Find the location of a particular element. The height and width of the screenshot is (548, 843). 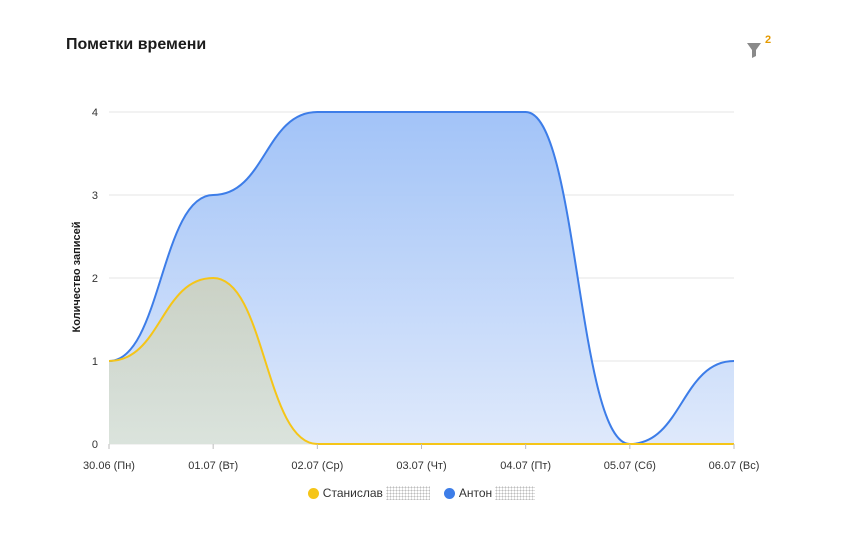

y-tick-label: 2 is located at coordinates (95, 279).